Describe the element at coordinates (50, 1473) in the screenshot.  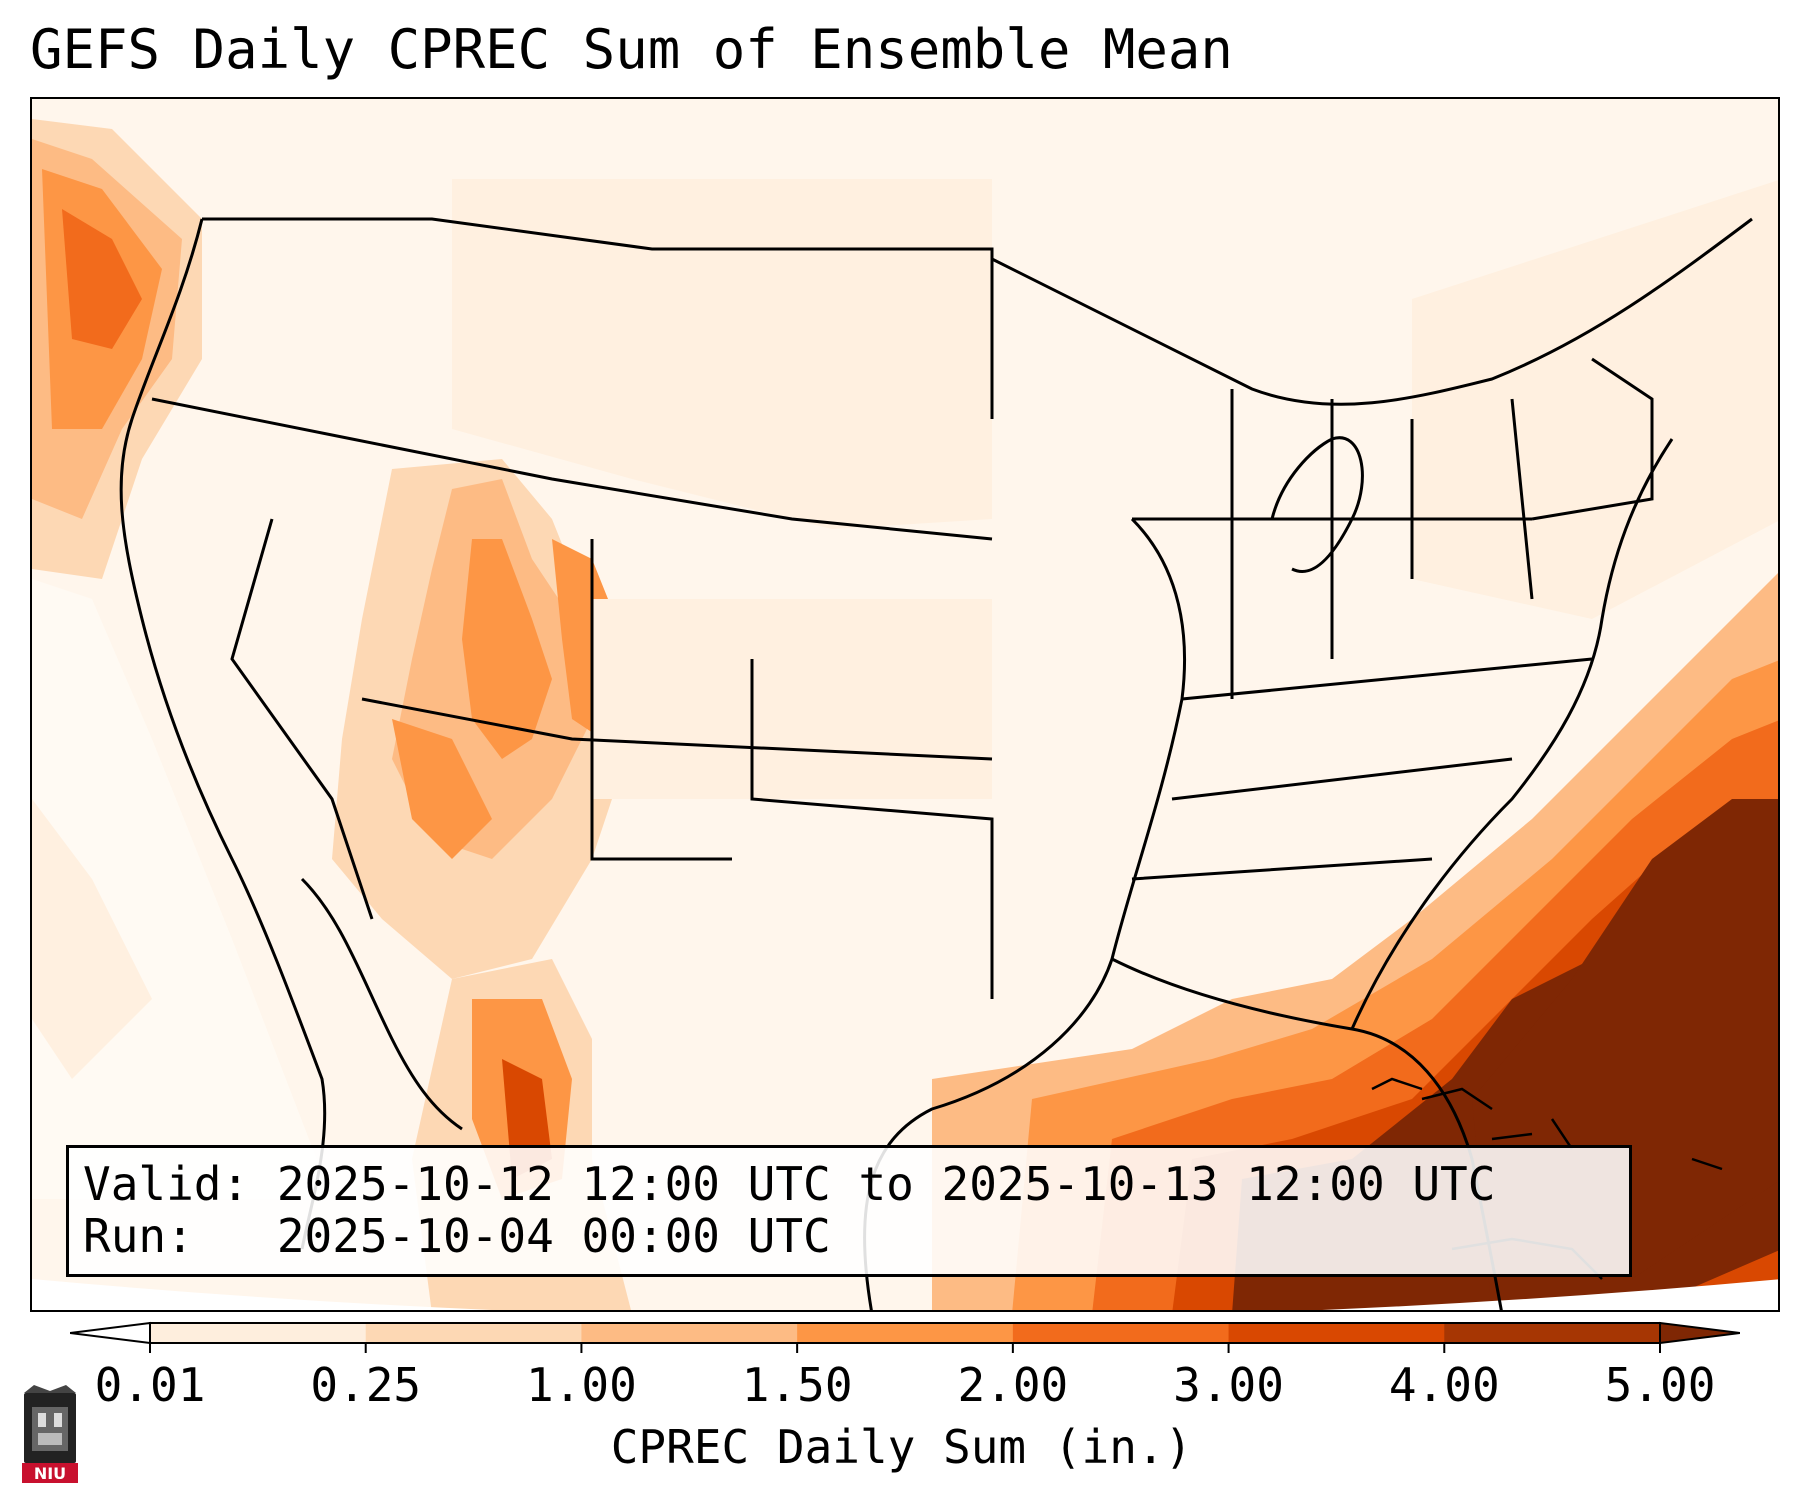
I see `niu-logo-text: NIU` at that location.